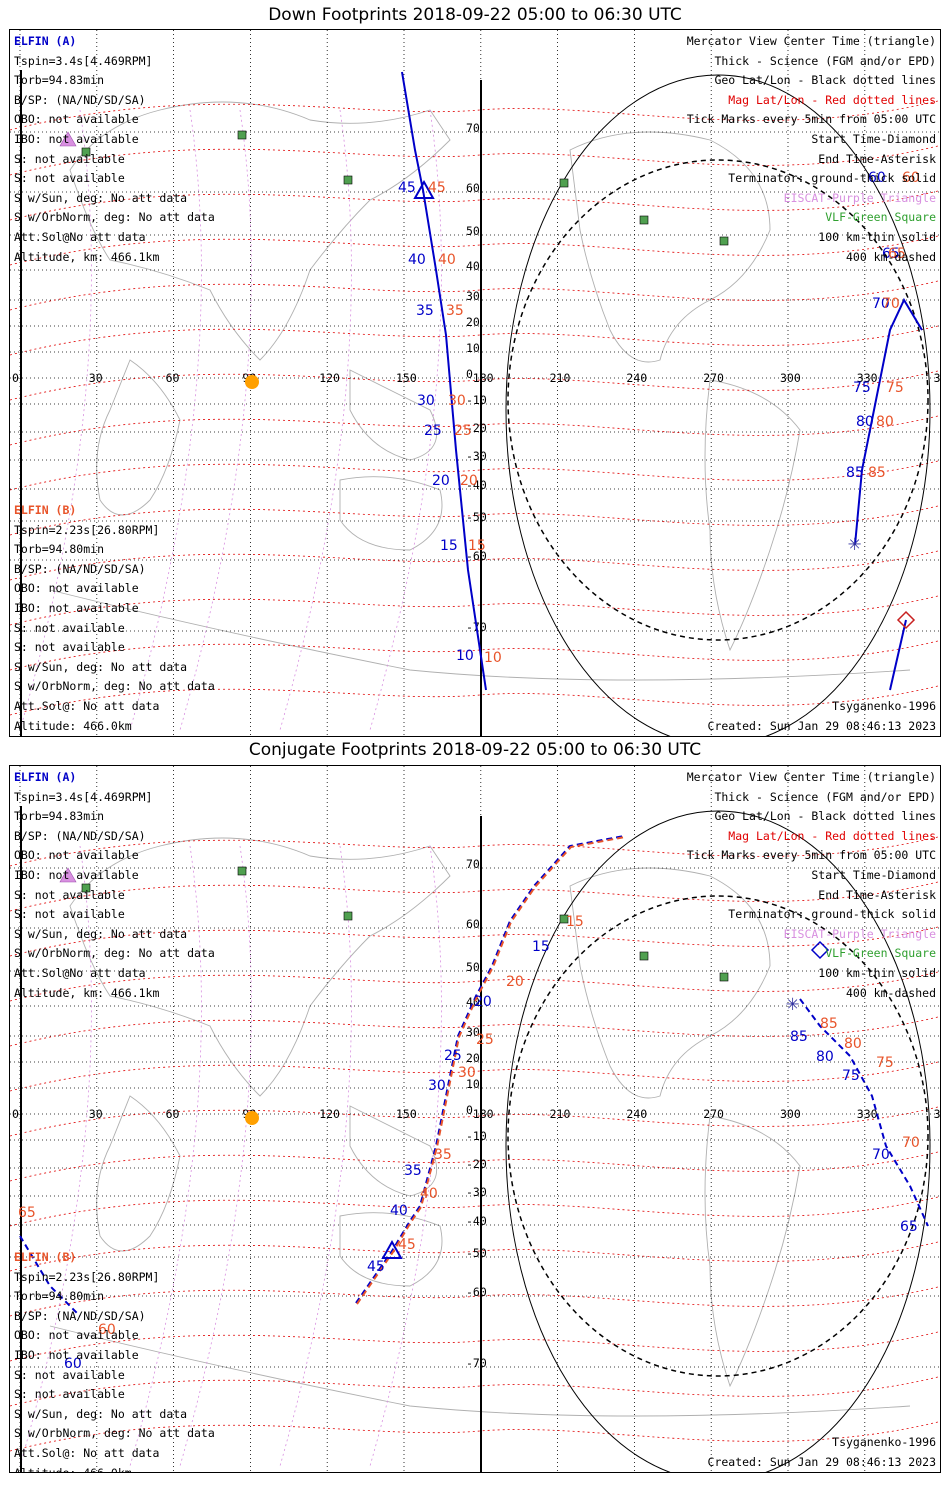 This screenshot has height=1500, width=950. What do you see at coordinates (443, 1155) in the screenshot?
I see `elfin-b-tick-label: 35` at bounding box center [443, 1155].